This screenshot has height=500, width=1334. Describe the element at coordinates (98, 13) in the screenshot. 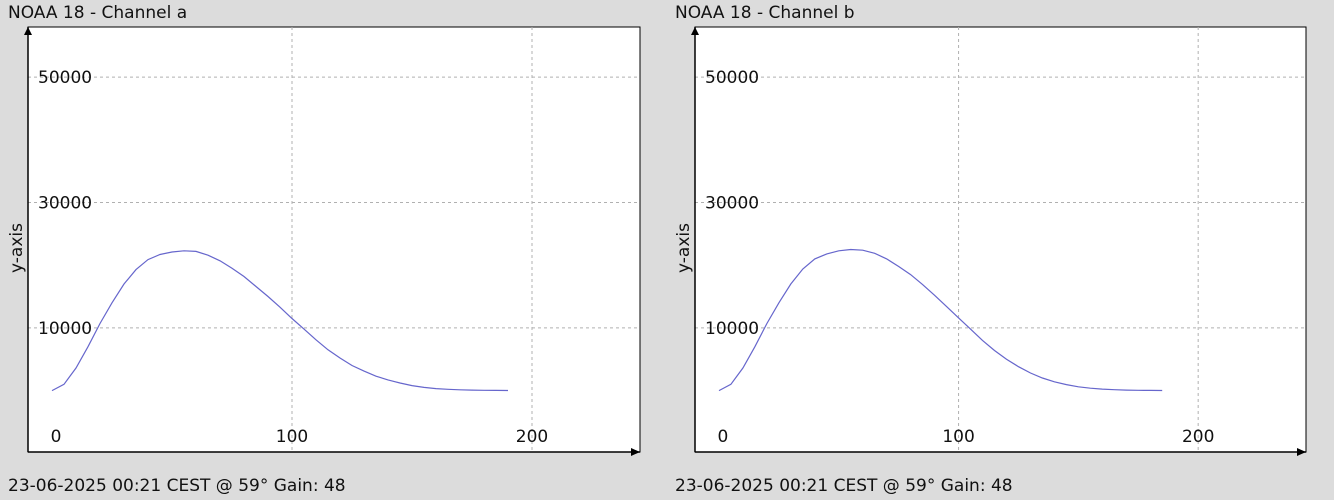

I see `chart-title: NOAA 18 - Channel a` at that location.